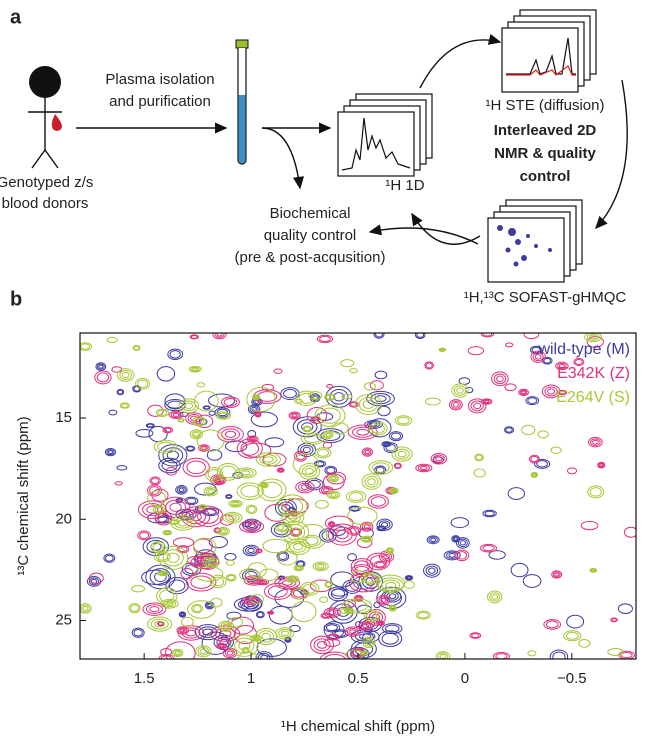 The height and width of the screenshot is (743, 646). I want to click on y-tick-label: 15, so click(63, 417).